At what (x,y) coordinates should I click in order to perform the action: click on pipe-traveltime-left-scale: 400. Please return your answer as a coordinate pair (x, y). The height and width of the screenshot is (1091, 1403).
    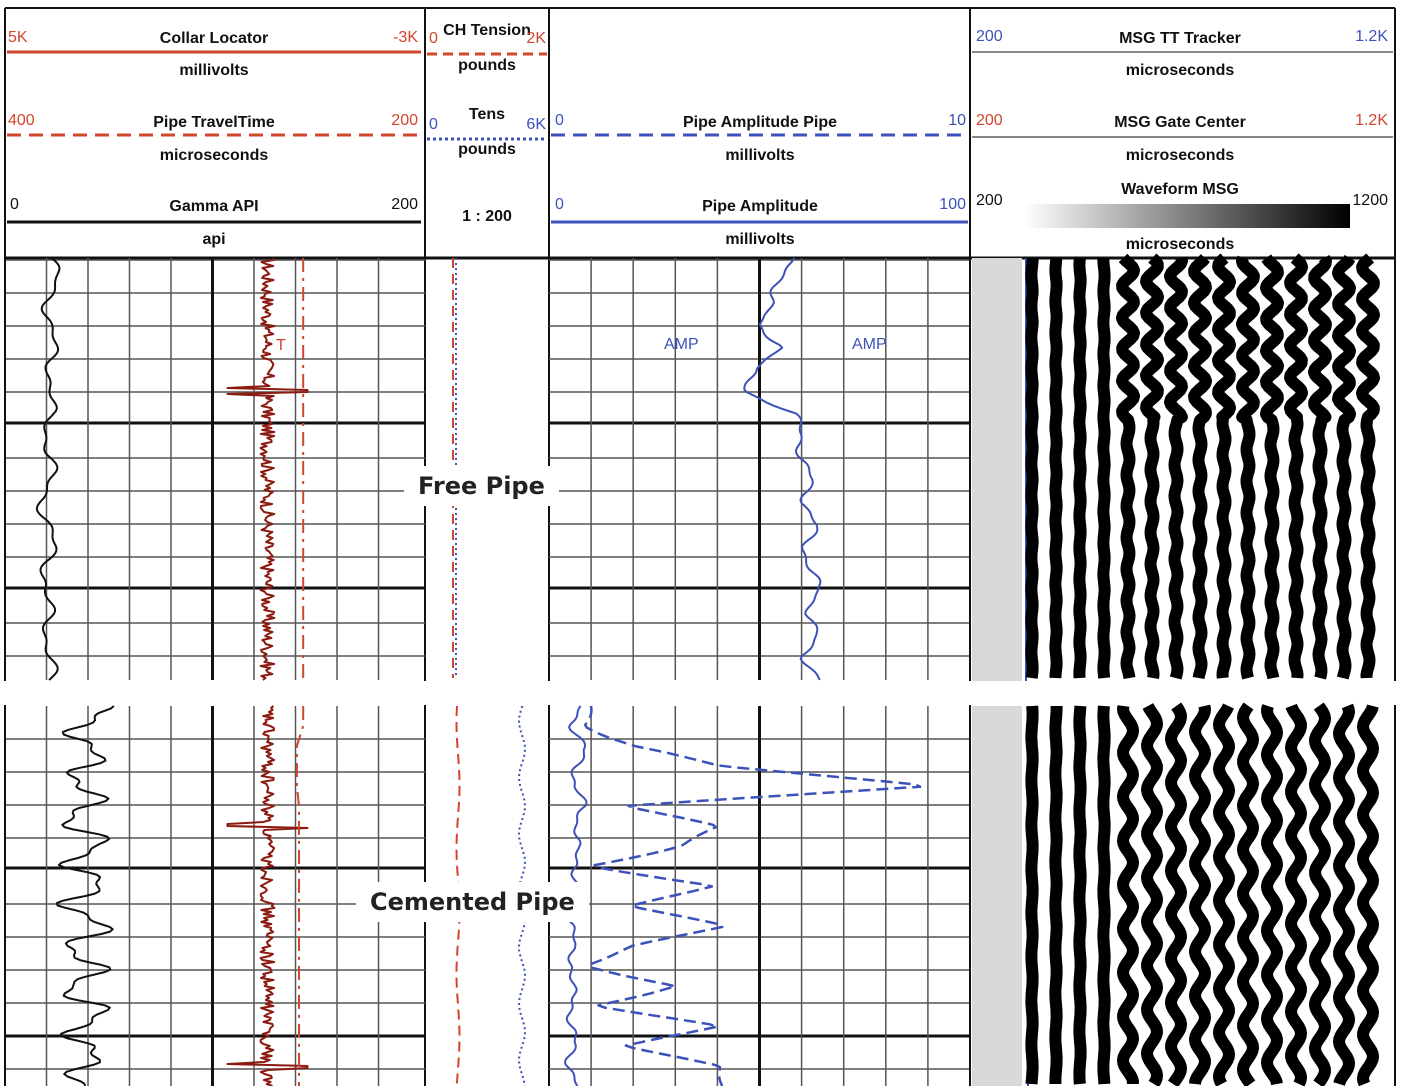
    Looking at the image, I should click on (21, 120).